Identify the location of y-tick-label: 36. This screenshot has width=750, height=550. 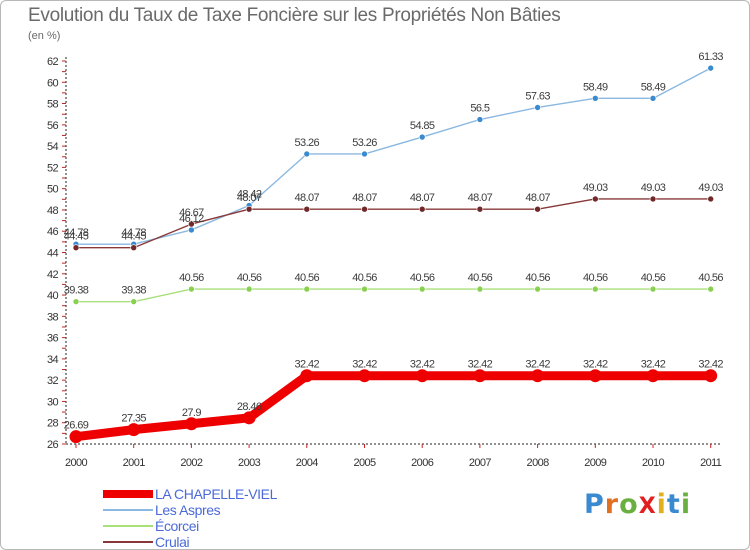
(53, 339).